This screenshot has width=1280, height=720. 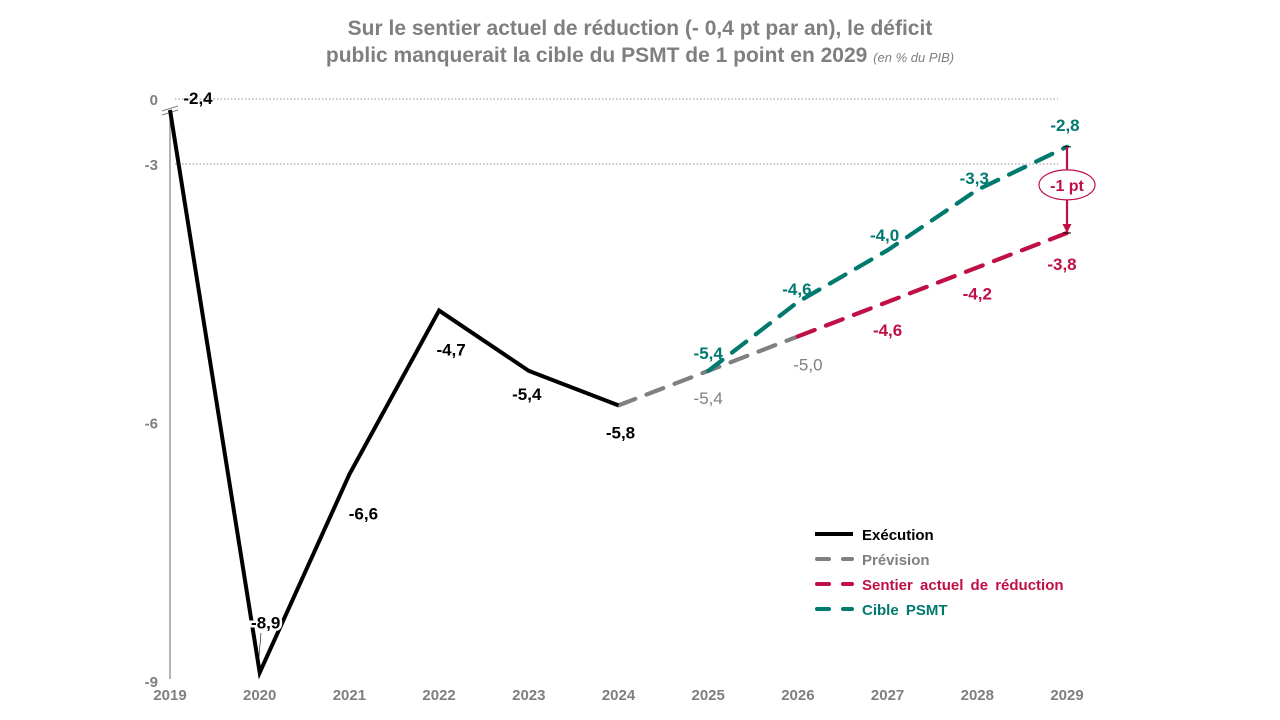 I want to click on y-tick-label: -9, so click(x=151, y=682).